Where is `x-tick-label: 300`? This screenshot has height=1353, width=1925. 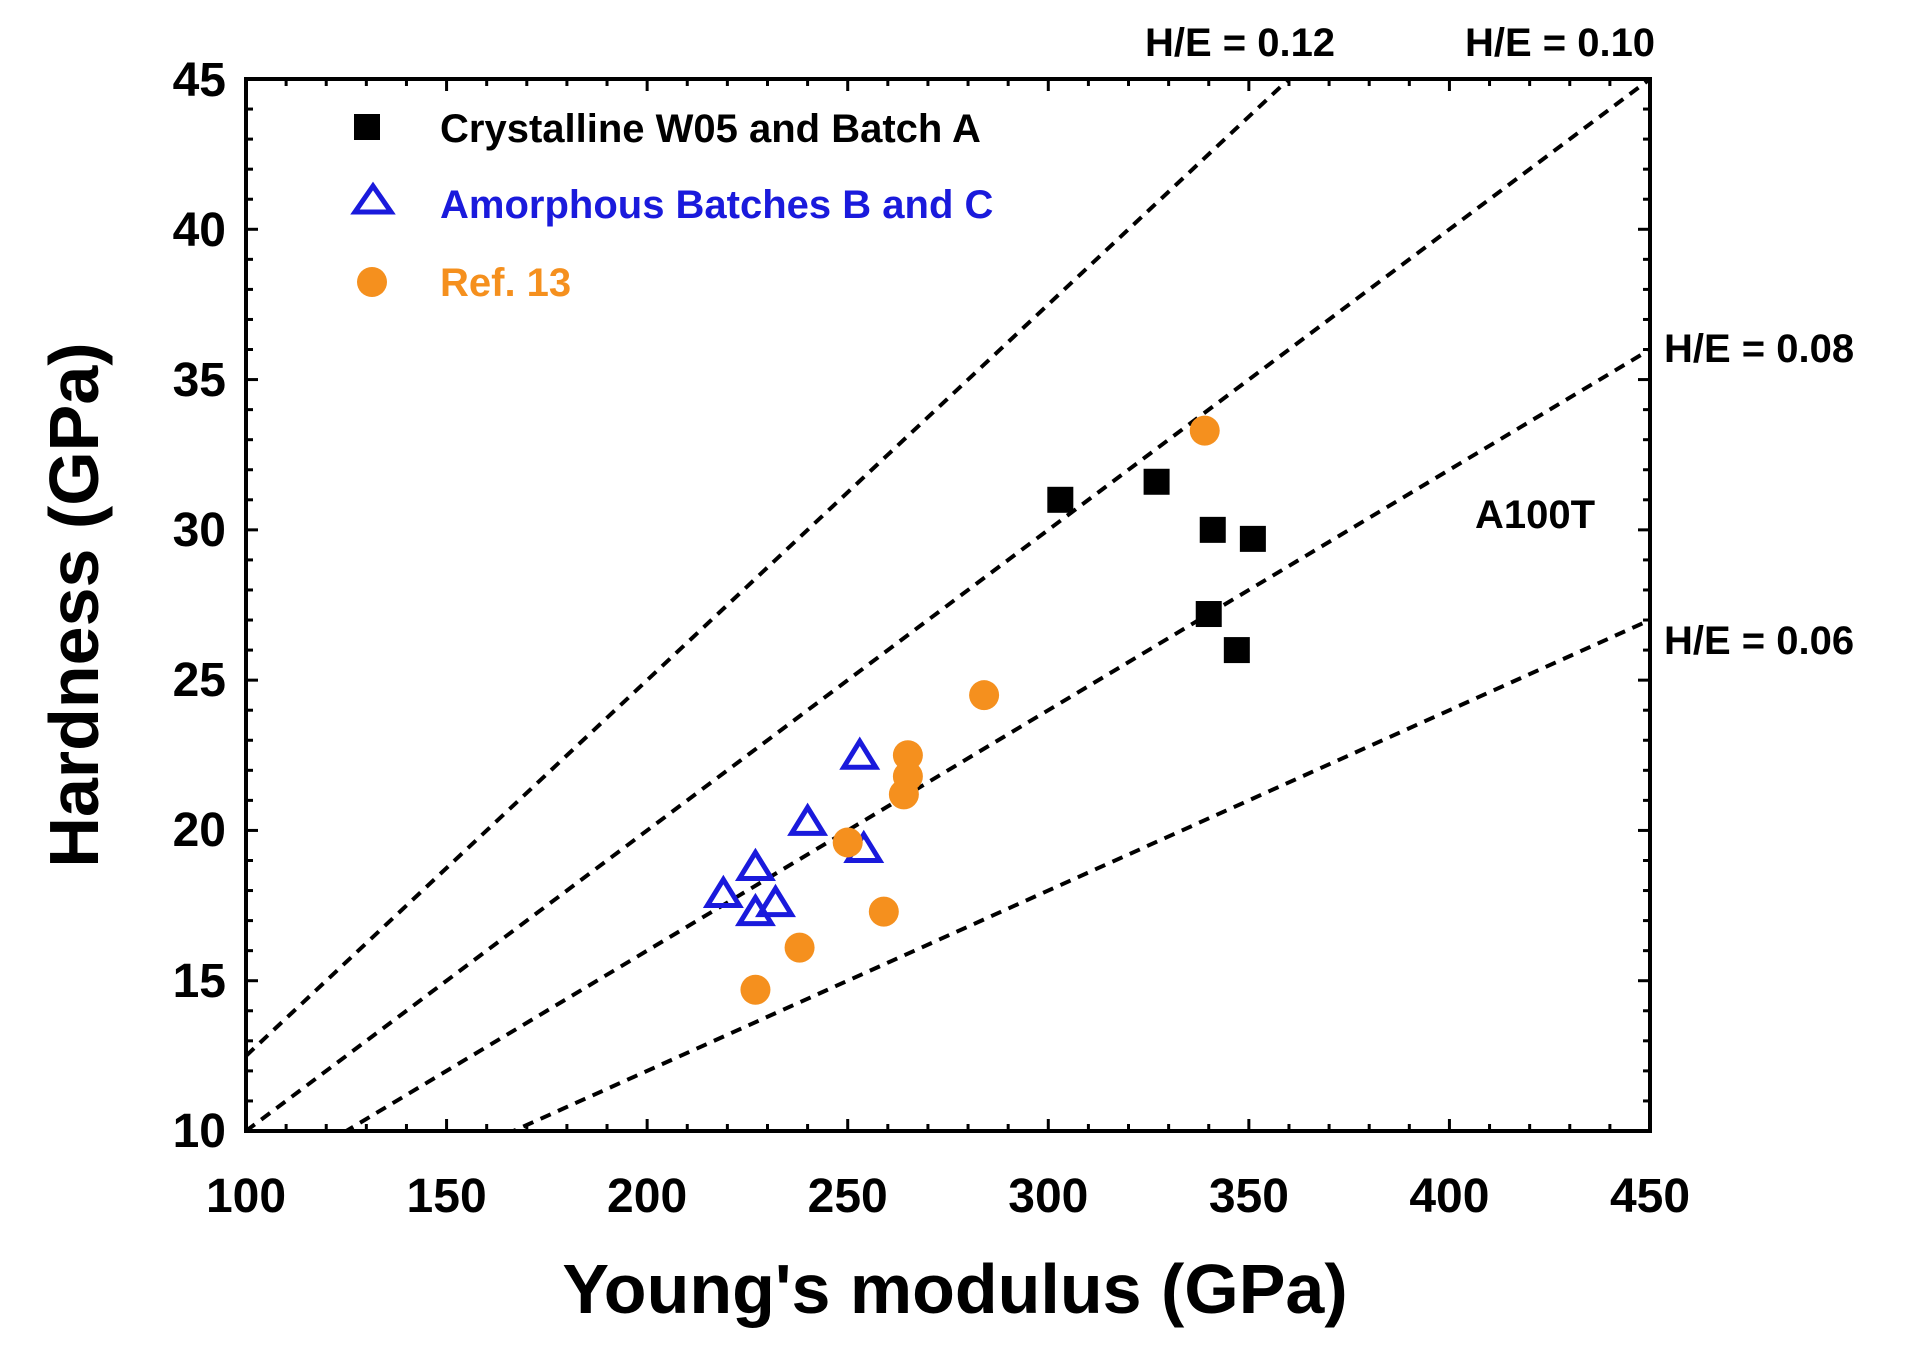
x-tick-label: 300 is located at coordinates (1048, 1196).